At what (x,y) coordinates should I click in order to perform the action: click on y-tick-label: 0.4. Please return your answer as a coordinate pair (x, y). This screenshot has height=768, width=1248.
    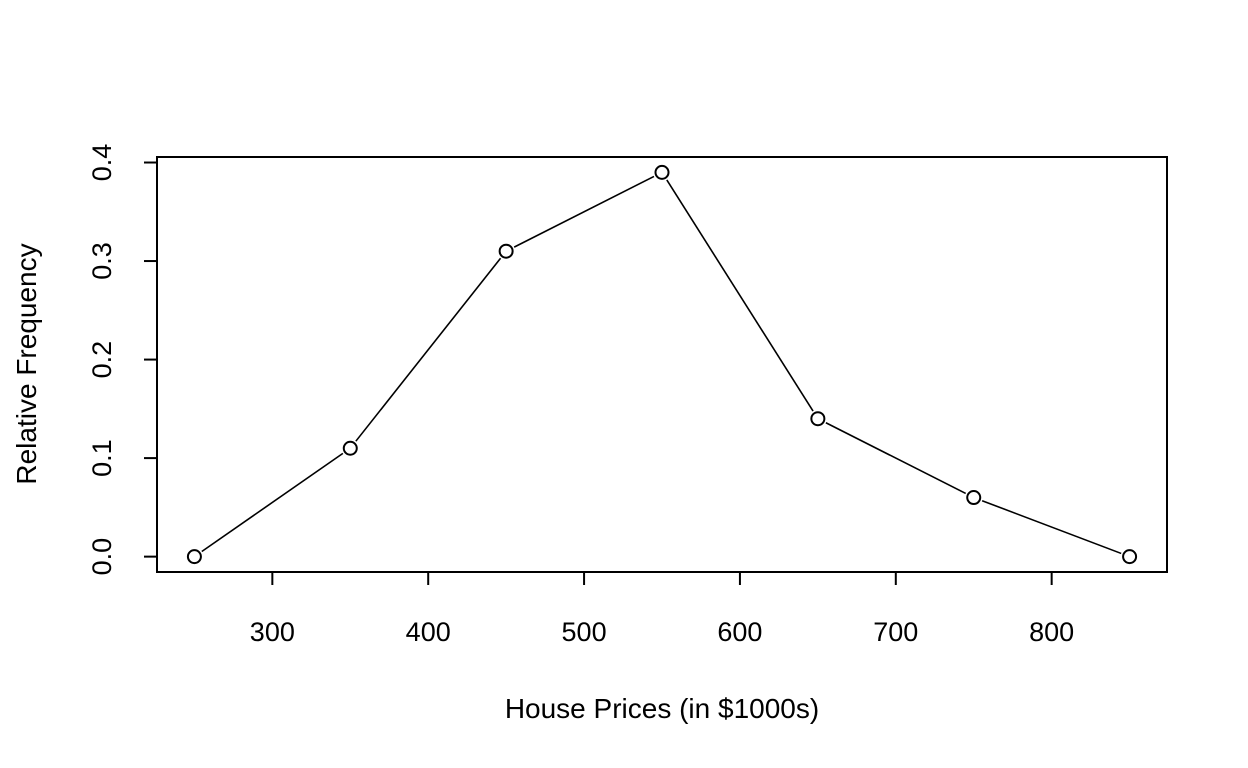
    Looking at the image, I should click on (102, 163).